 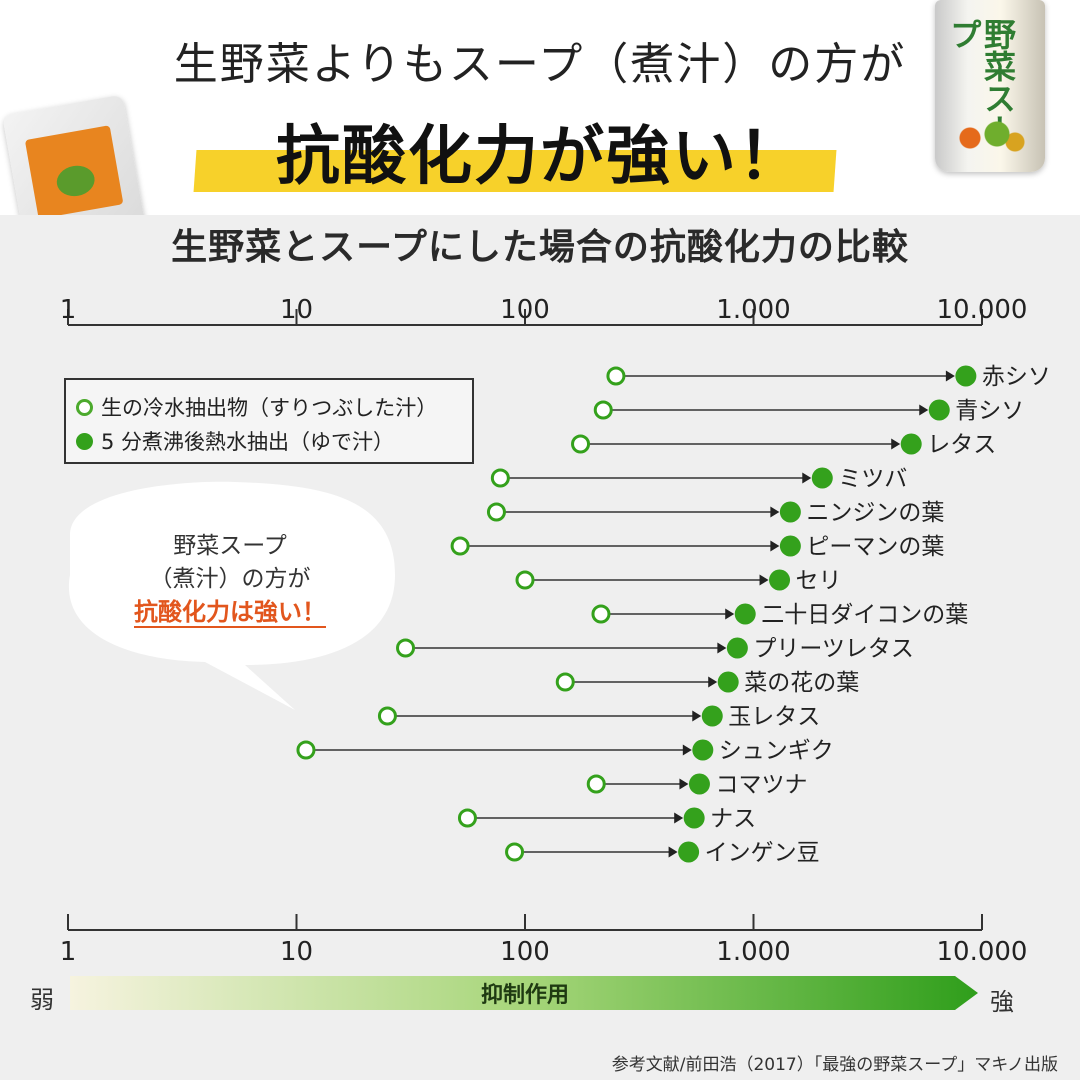 I want to click on bottom-tick-label: 10, so click(x=296, y=952).